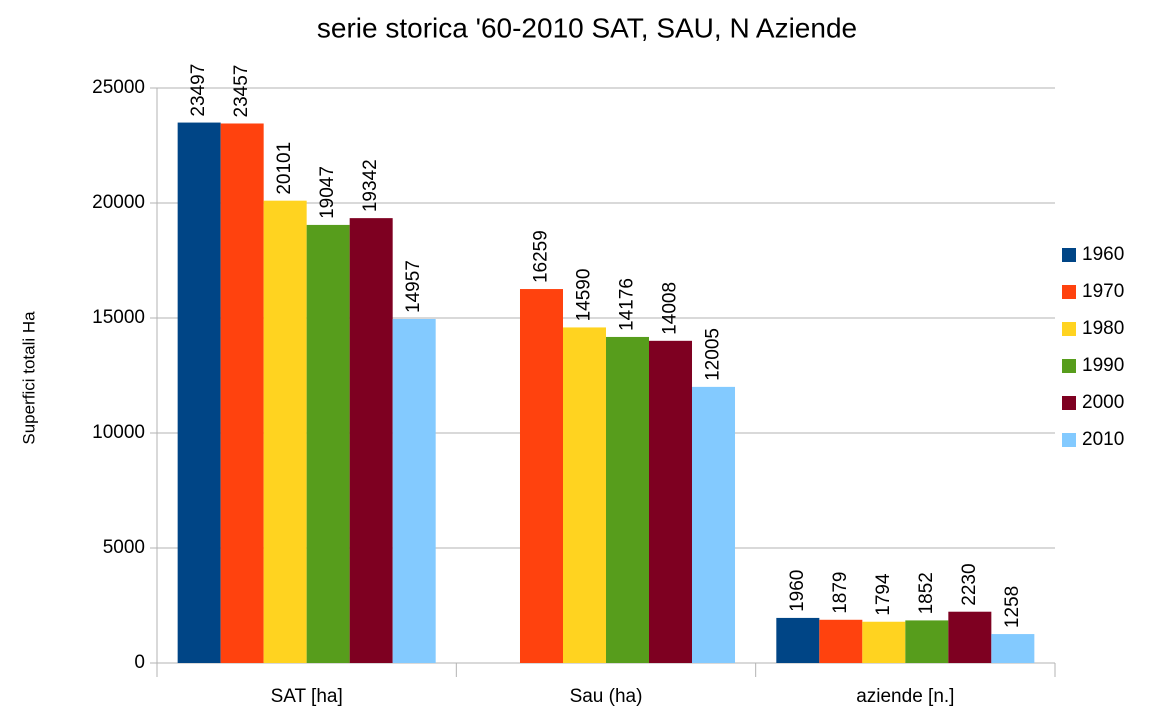 The height and width of the screenshot is (711, 1174). Describe the element at coordinates (28, 378) in the screenshot. I see `y-axis-label: Superfici totali Ha` at that location.